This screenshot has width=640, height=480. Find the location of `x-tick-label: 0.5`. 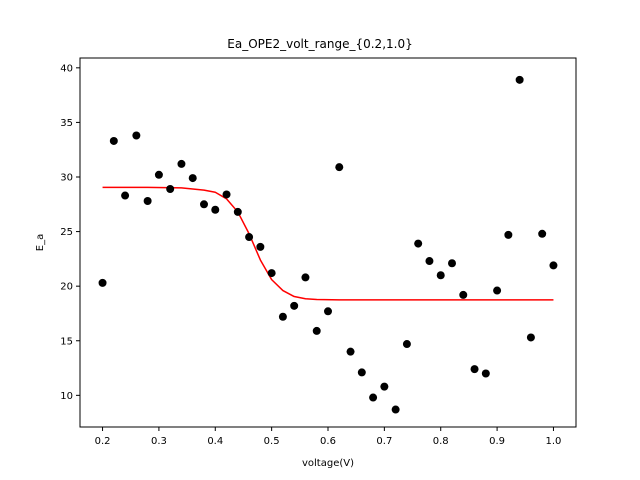

x-tick-label: 0.5 is located at coordinates (272, 441).